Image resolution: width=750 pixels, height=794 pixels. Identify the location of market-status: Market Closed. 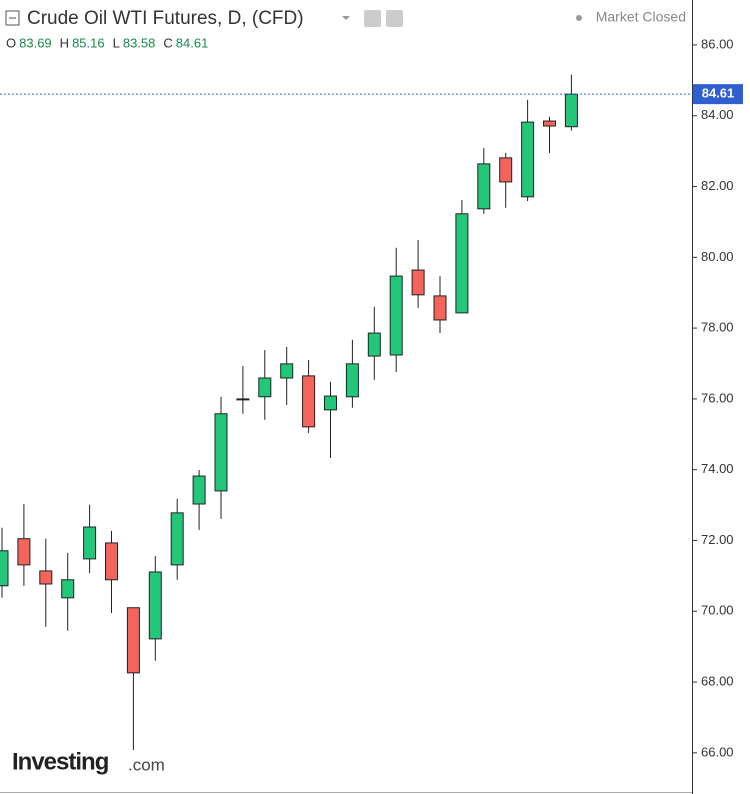
(641, 17).